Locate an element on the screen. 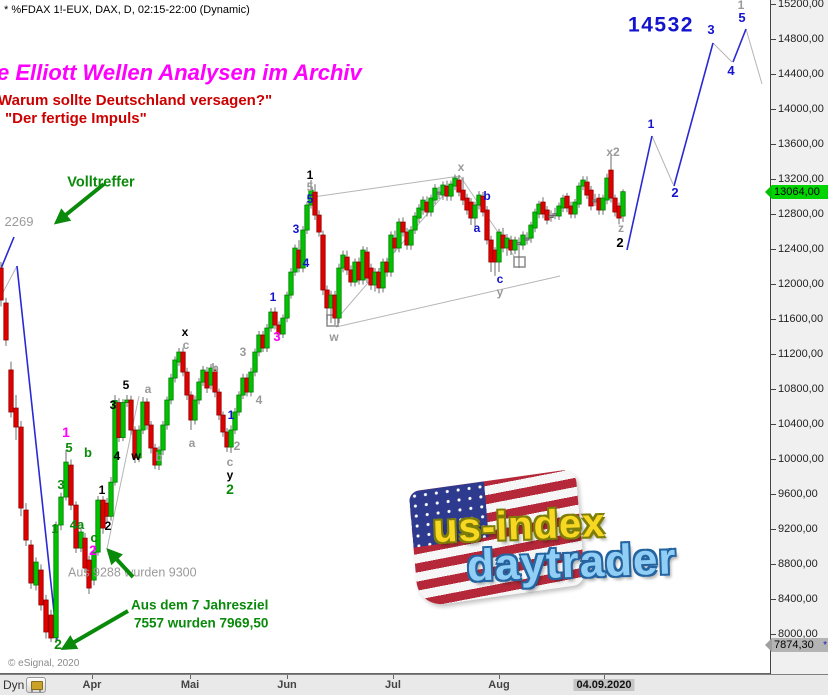 The image size is (828, 695). wave-label-4: 4 is located at coordinates (306, 263).